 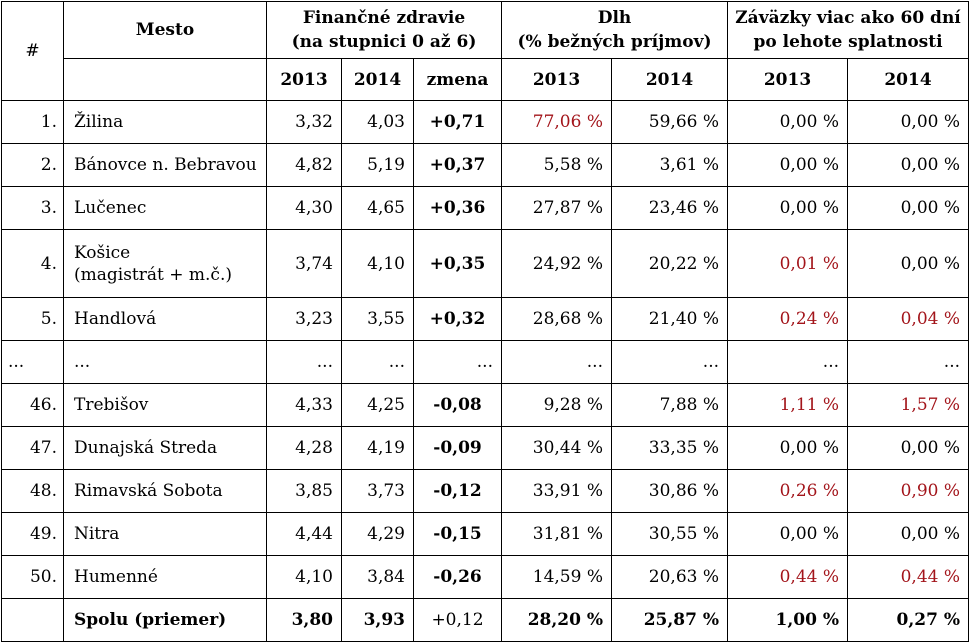 What do you see at coordinates (457, 577) in the screenshot?
I see `health-change-cell: -0,26` at bounding box center [457, 577].